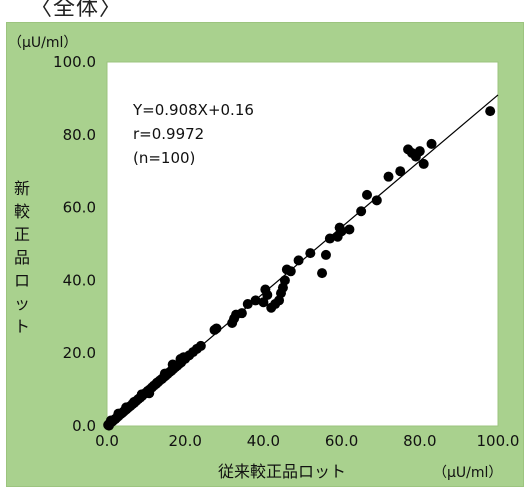  I want to click on y-unit-label: （μU/ml）, so click(42, 43).